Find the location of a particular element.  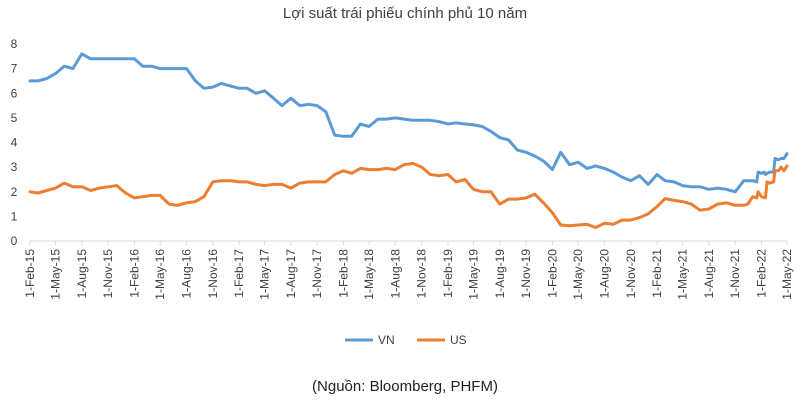

y-tick-label: 8 is located at coordinates (14, 44).